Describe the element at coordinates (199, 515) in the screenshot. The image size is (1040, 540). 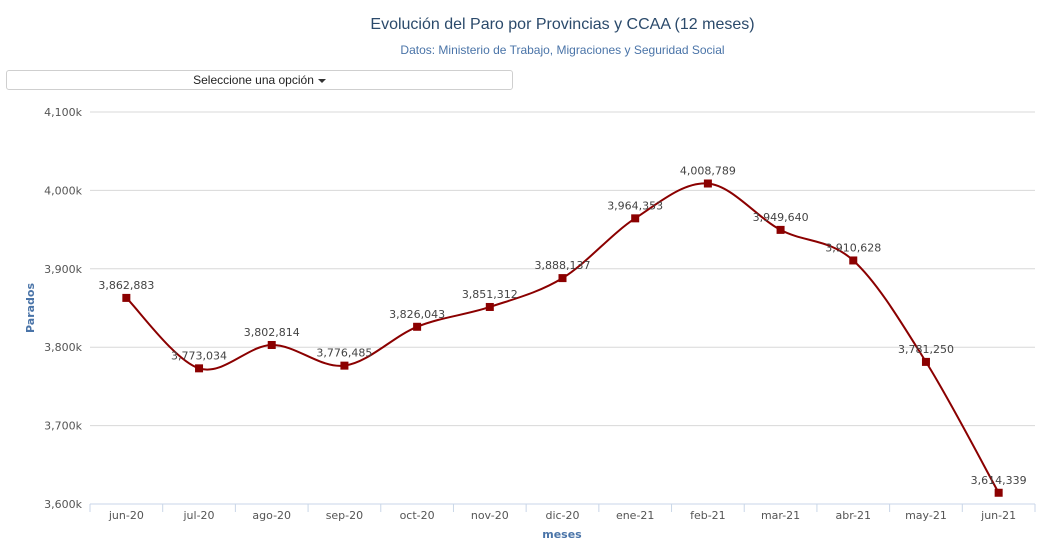
I see `x-tick-label: jul-20` at that location.